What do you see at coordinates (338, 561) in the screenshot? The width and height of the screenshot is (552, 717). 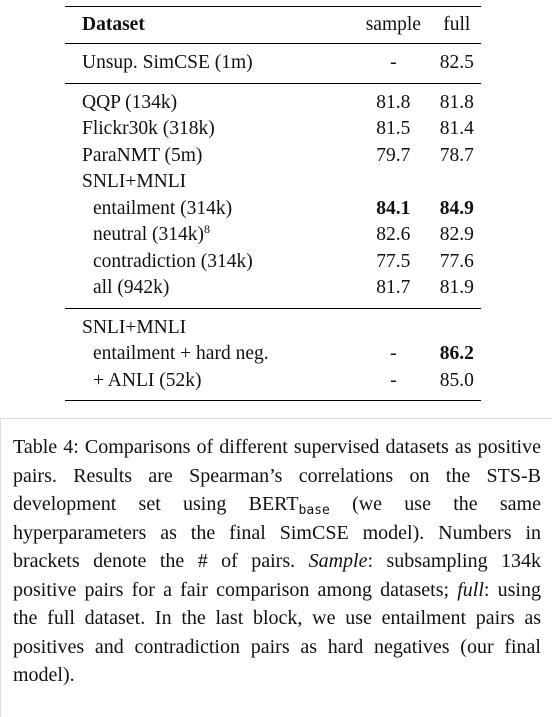 I see `caption-text: Sample` at bounding box center [338, 561].